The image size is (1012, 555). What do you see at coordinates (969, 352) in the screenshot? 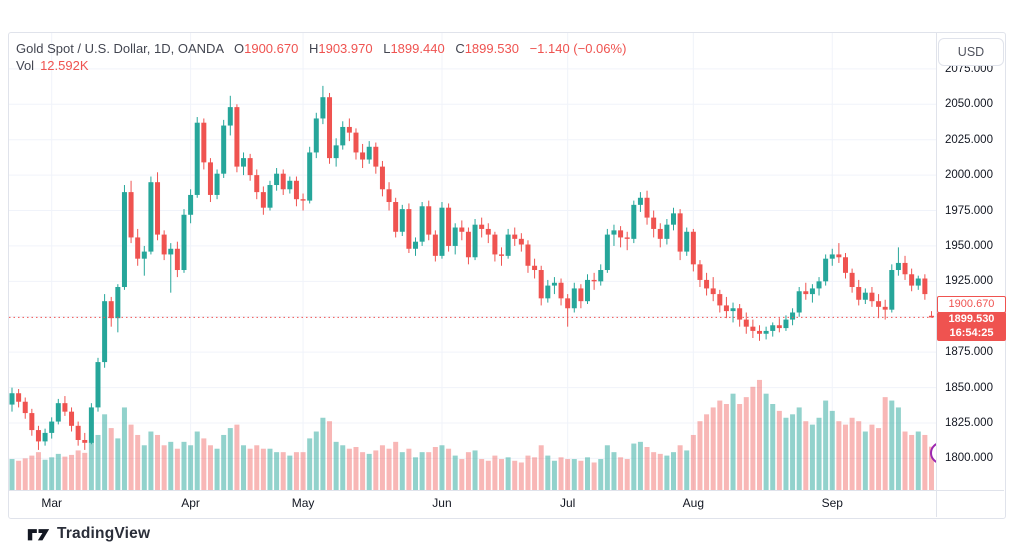
I see `price-tick-label: 1875.000` at bounding box center [969, 352].